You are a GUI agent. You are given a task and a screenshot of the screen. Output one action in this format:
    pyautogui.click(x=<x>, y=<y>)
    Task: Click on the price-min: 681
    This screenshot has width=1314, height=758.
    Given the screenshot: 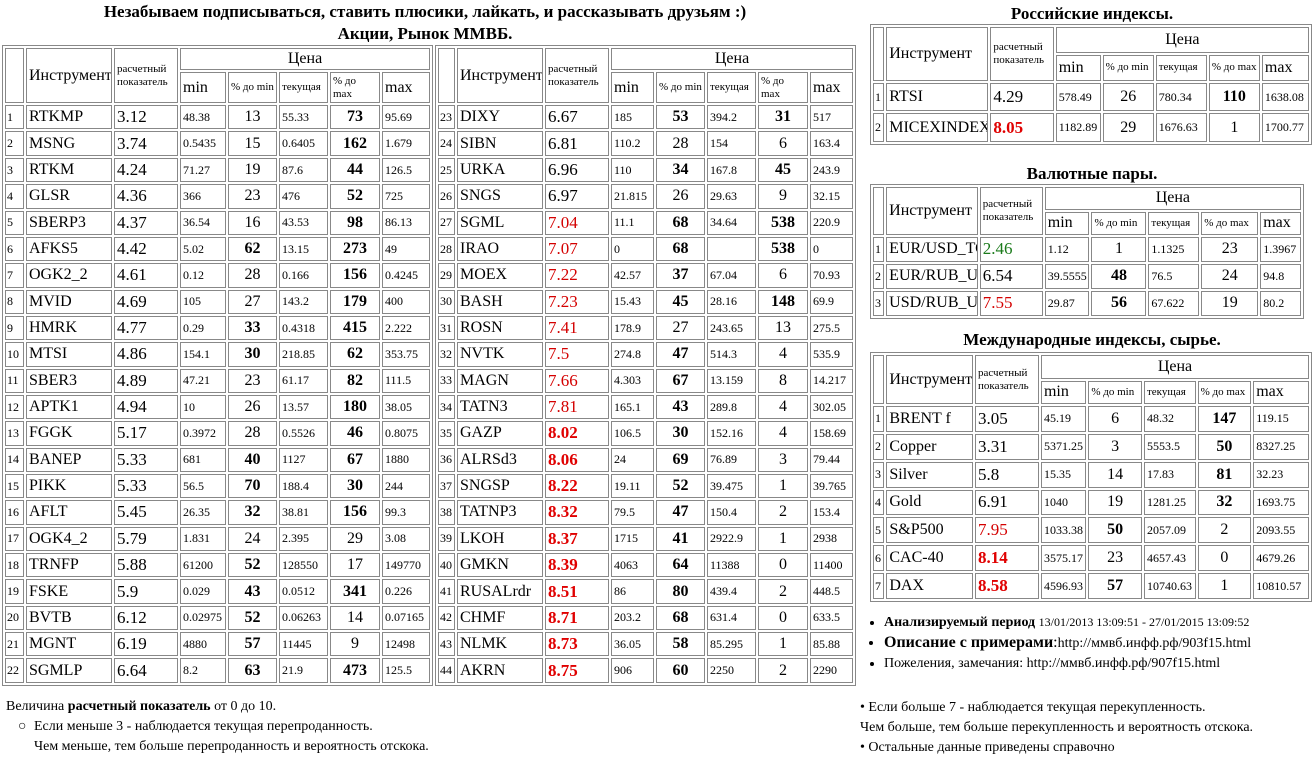 What is the action you would take?
    pyautogui.click(x=203, y=459)
    